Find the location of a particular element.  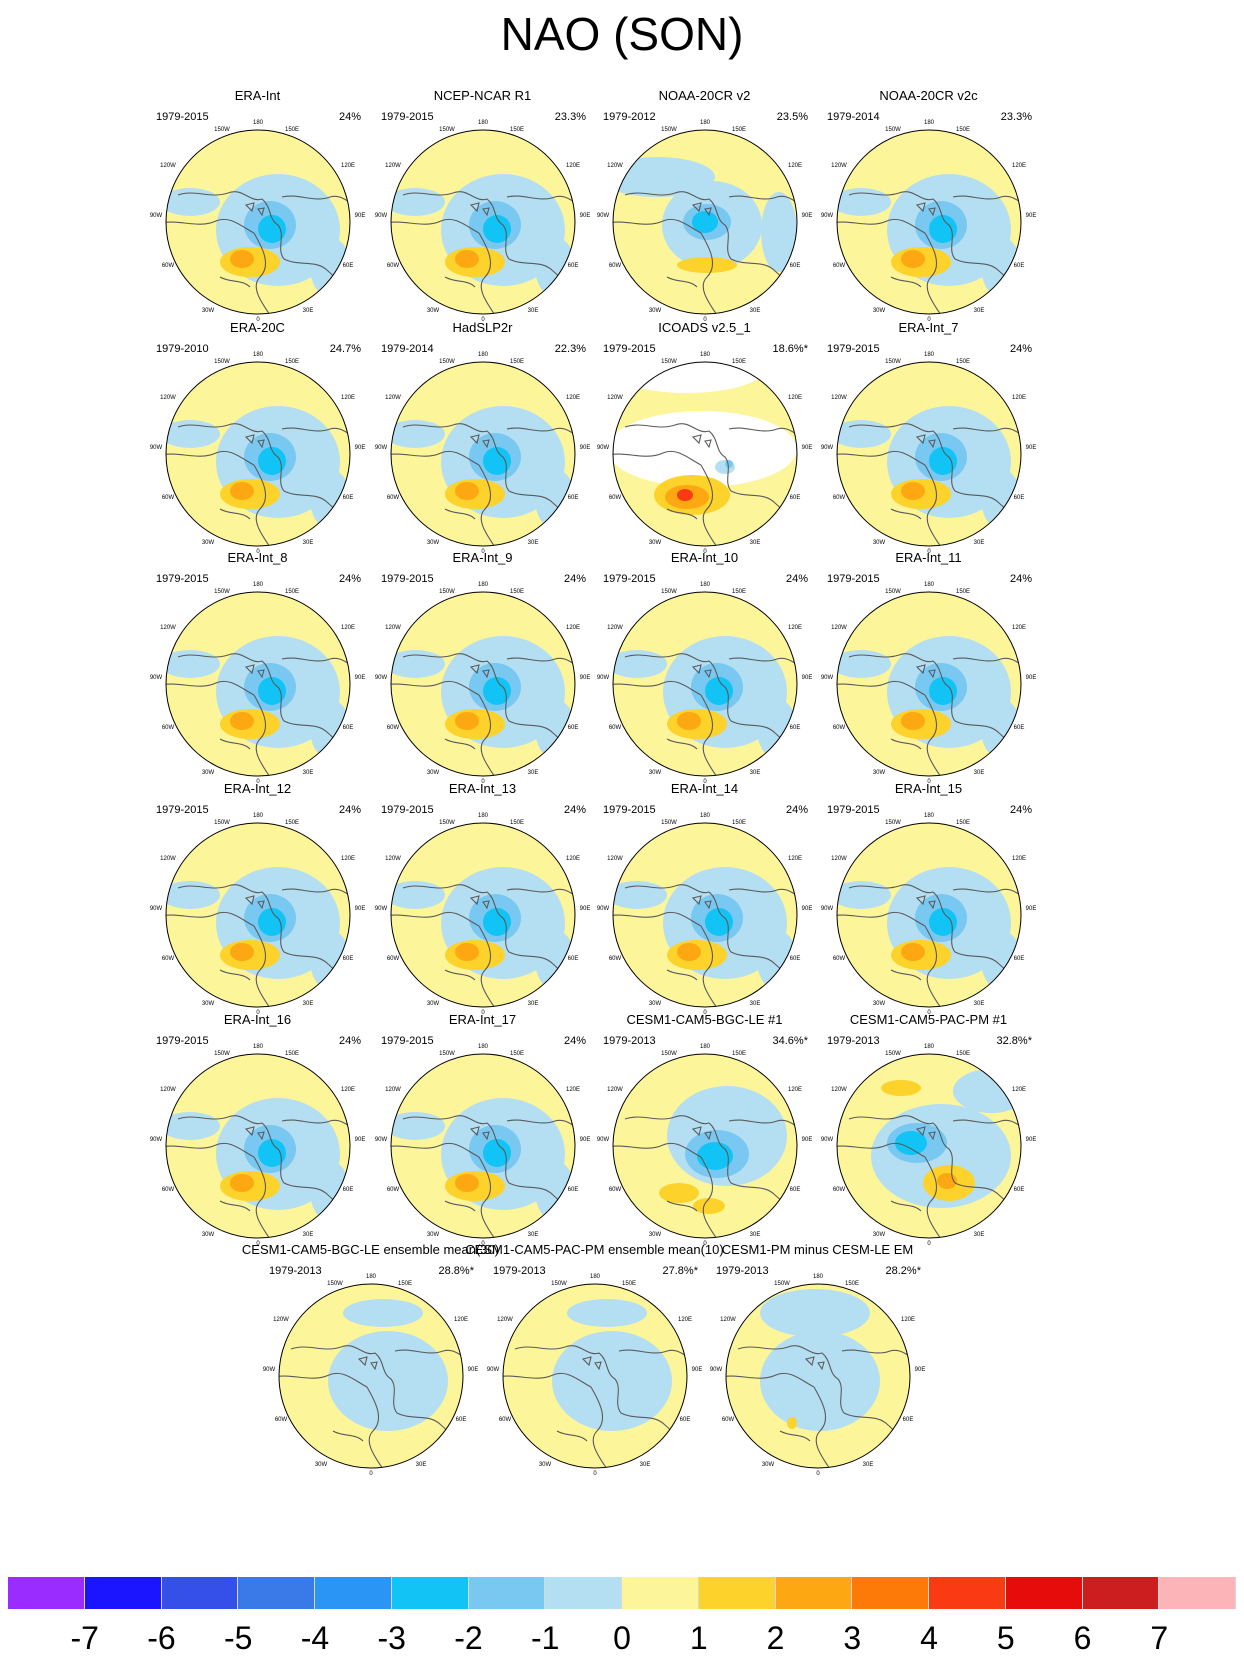

panel-title: CESM1-CAM5-PAC-PM #1 is located at coordinates (928, 1019).